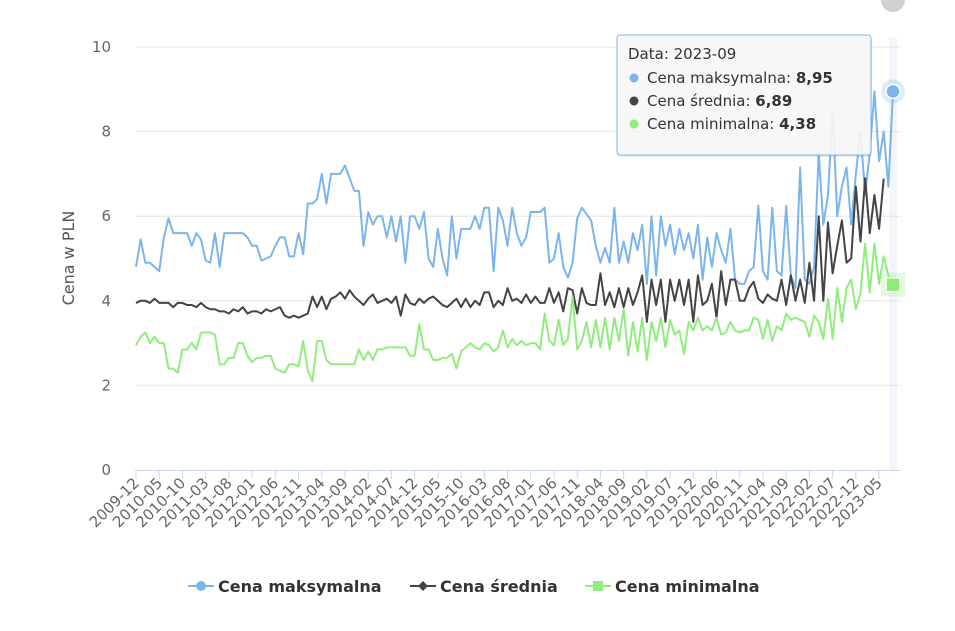 Image resolution: width=955 pixels, height=631 pixels. What do you see at coordinates (101, 258) in the screenshot?
I see `y-axis-ticks: 0 2 4 6 8 10` at bounding box center [101, 258].